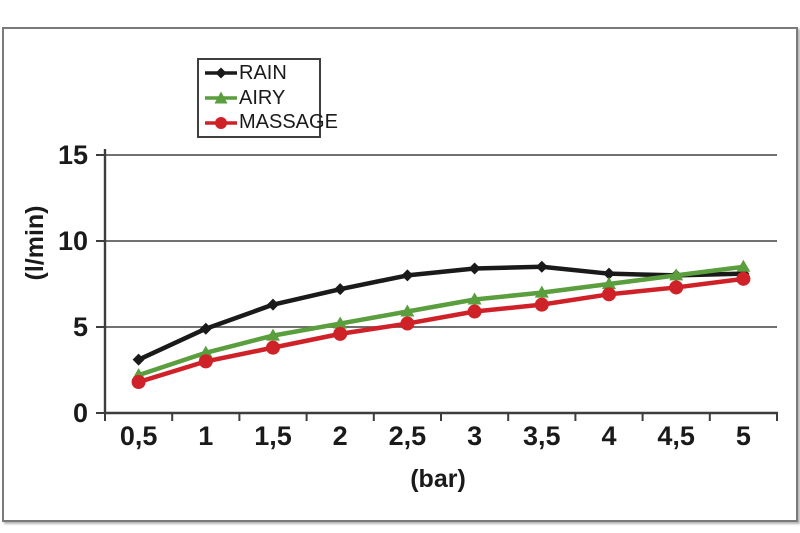  Describe the element at coordinates (138, 436) in the screenshot. I see `x-tick-label: 0,5` at that location.